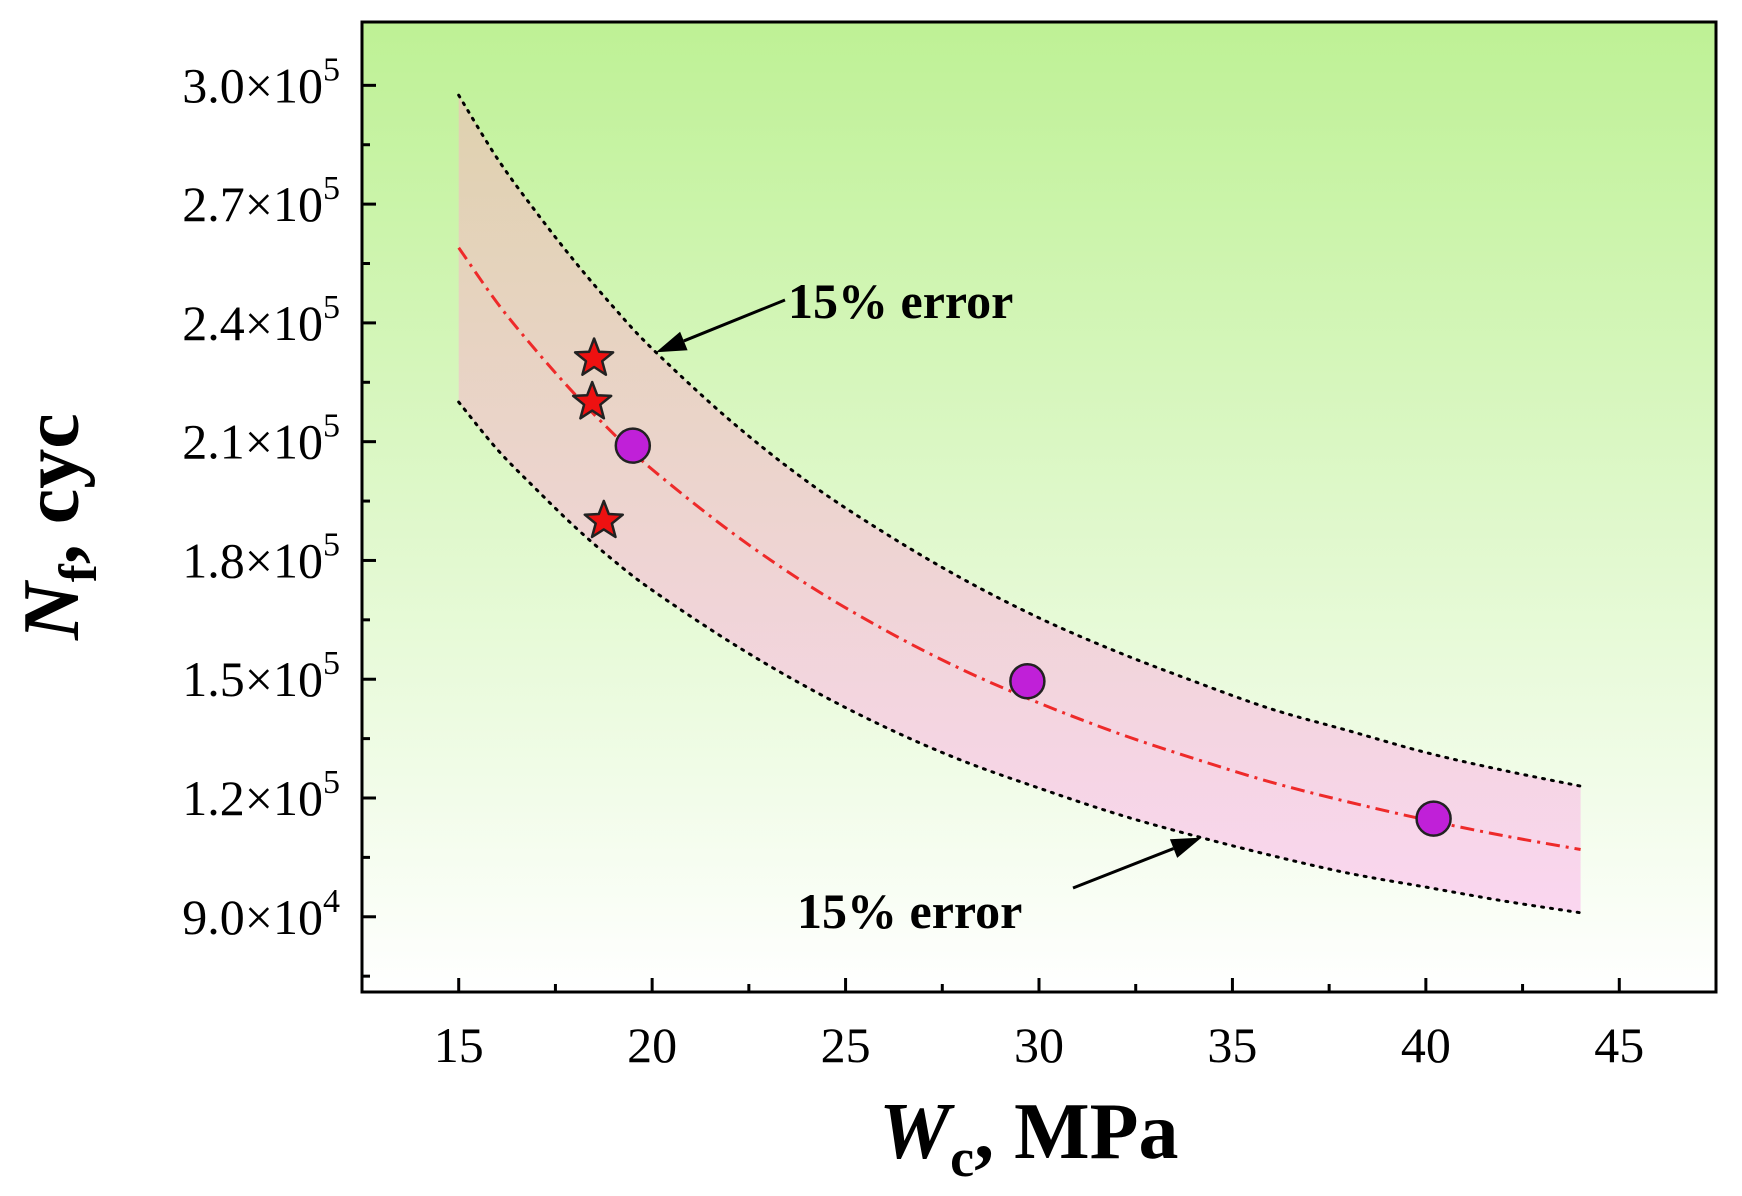 This screenshot has height=1196, width=1742. What do you see at coordinates (734, 320) in the screenshot?
I see `annotation-arrow-upper` at bounding box center [734, 320].